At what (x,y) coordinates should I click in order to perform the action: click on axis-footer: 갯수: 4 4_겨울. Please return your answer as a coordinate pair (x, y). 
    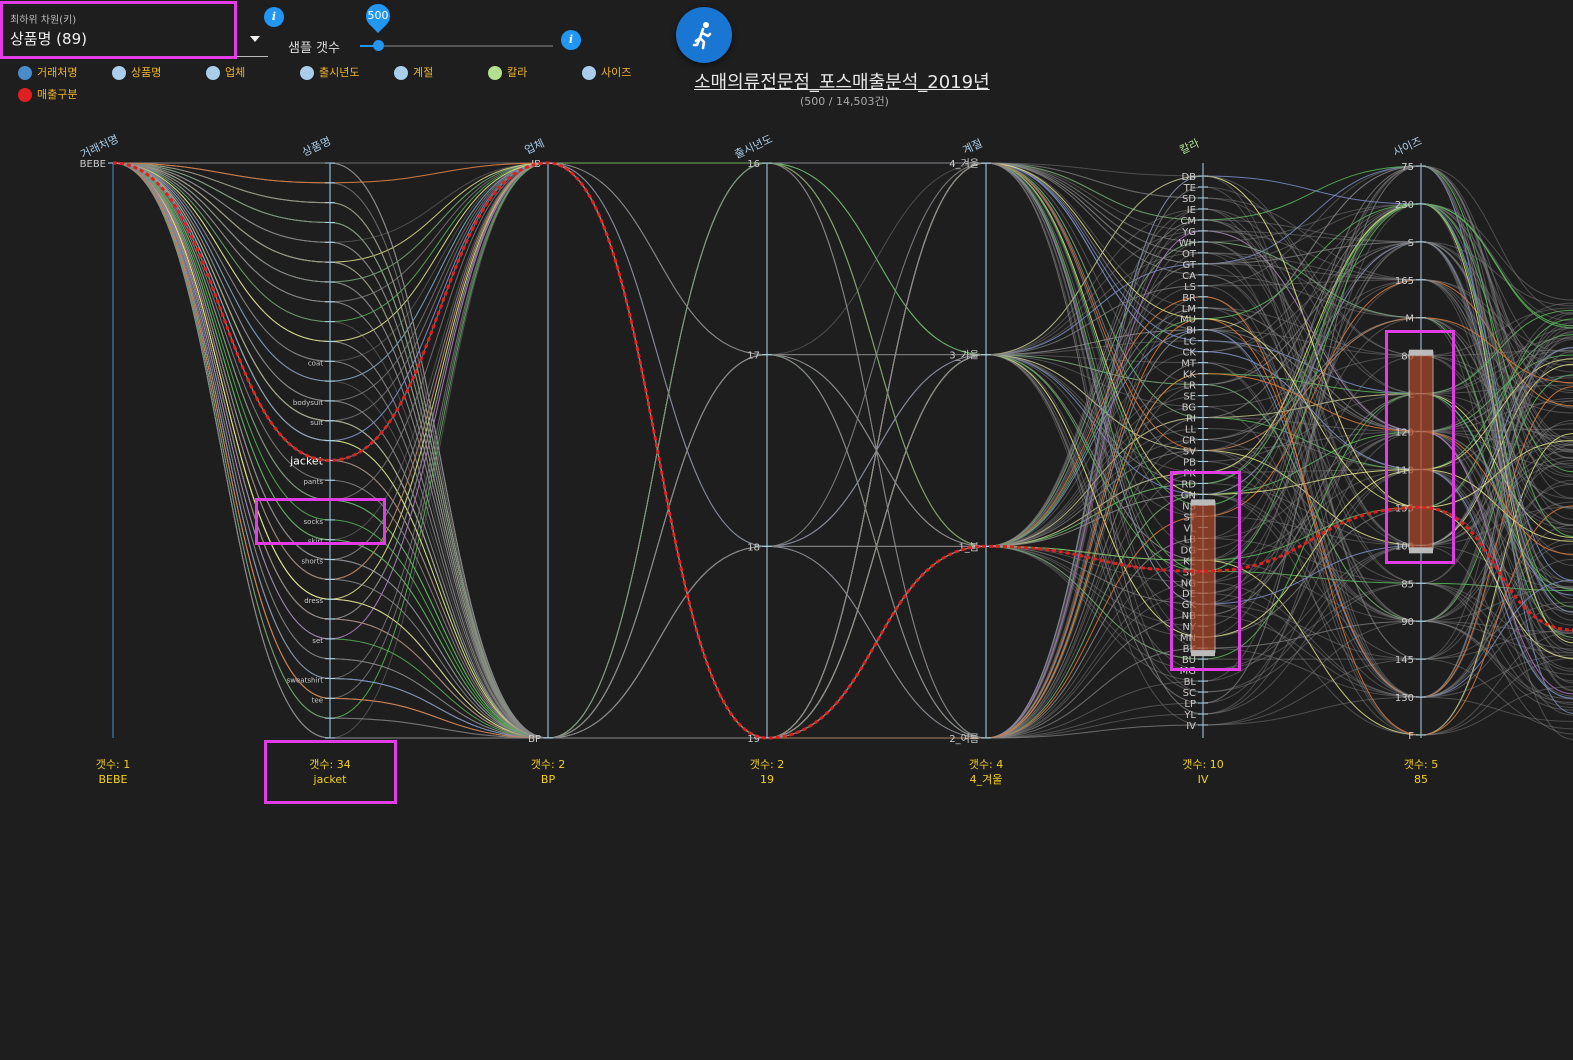
    Looking at the image, I should click on (986, 772).